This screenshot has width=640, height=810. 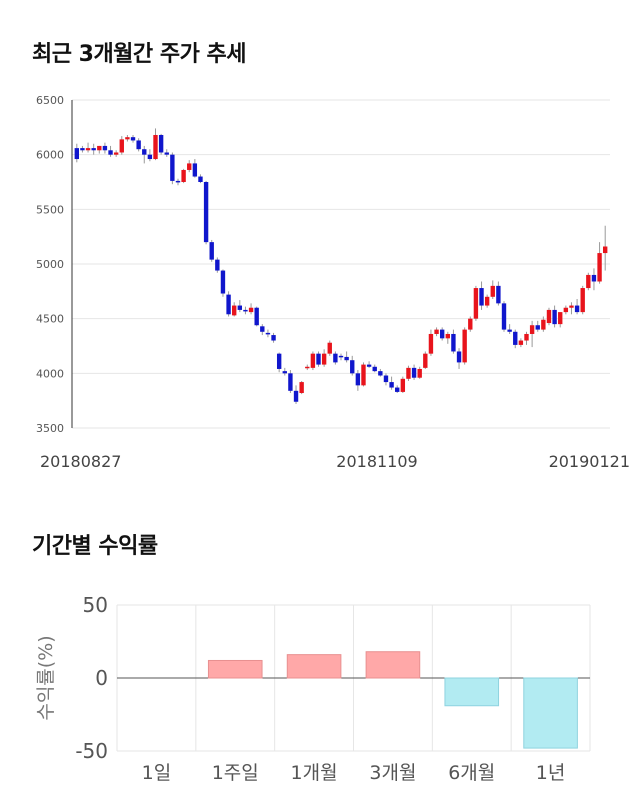 What do you see at coordinates (95, 546) in the screenshot?
I see `return-title: 기간별 수익률` at bounding box center [95, 546].